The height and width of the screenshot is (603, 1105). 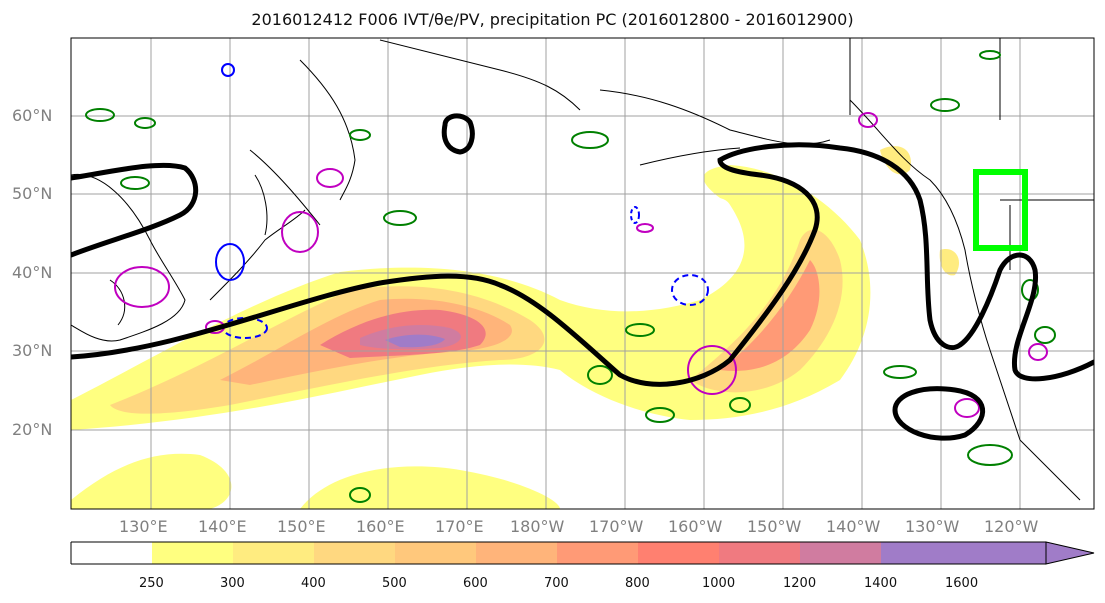 What do you see at coordinates (1000, 210) in the screenshot?
I see `highlight-box` at bounding box center [1000, 210].